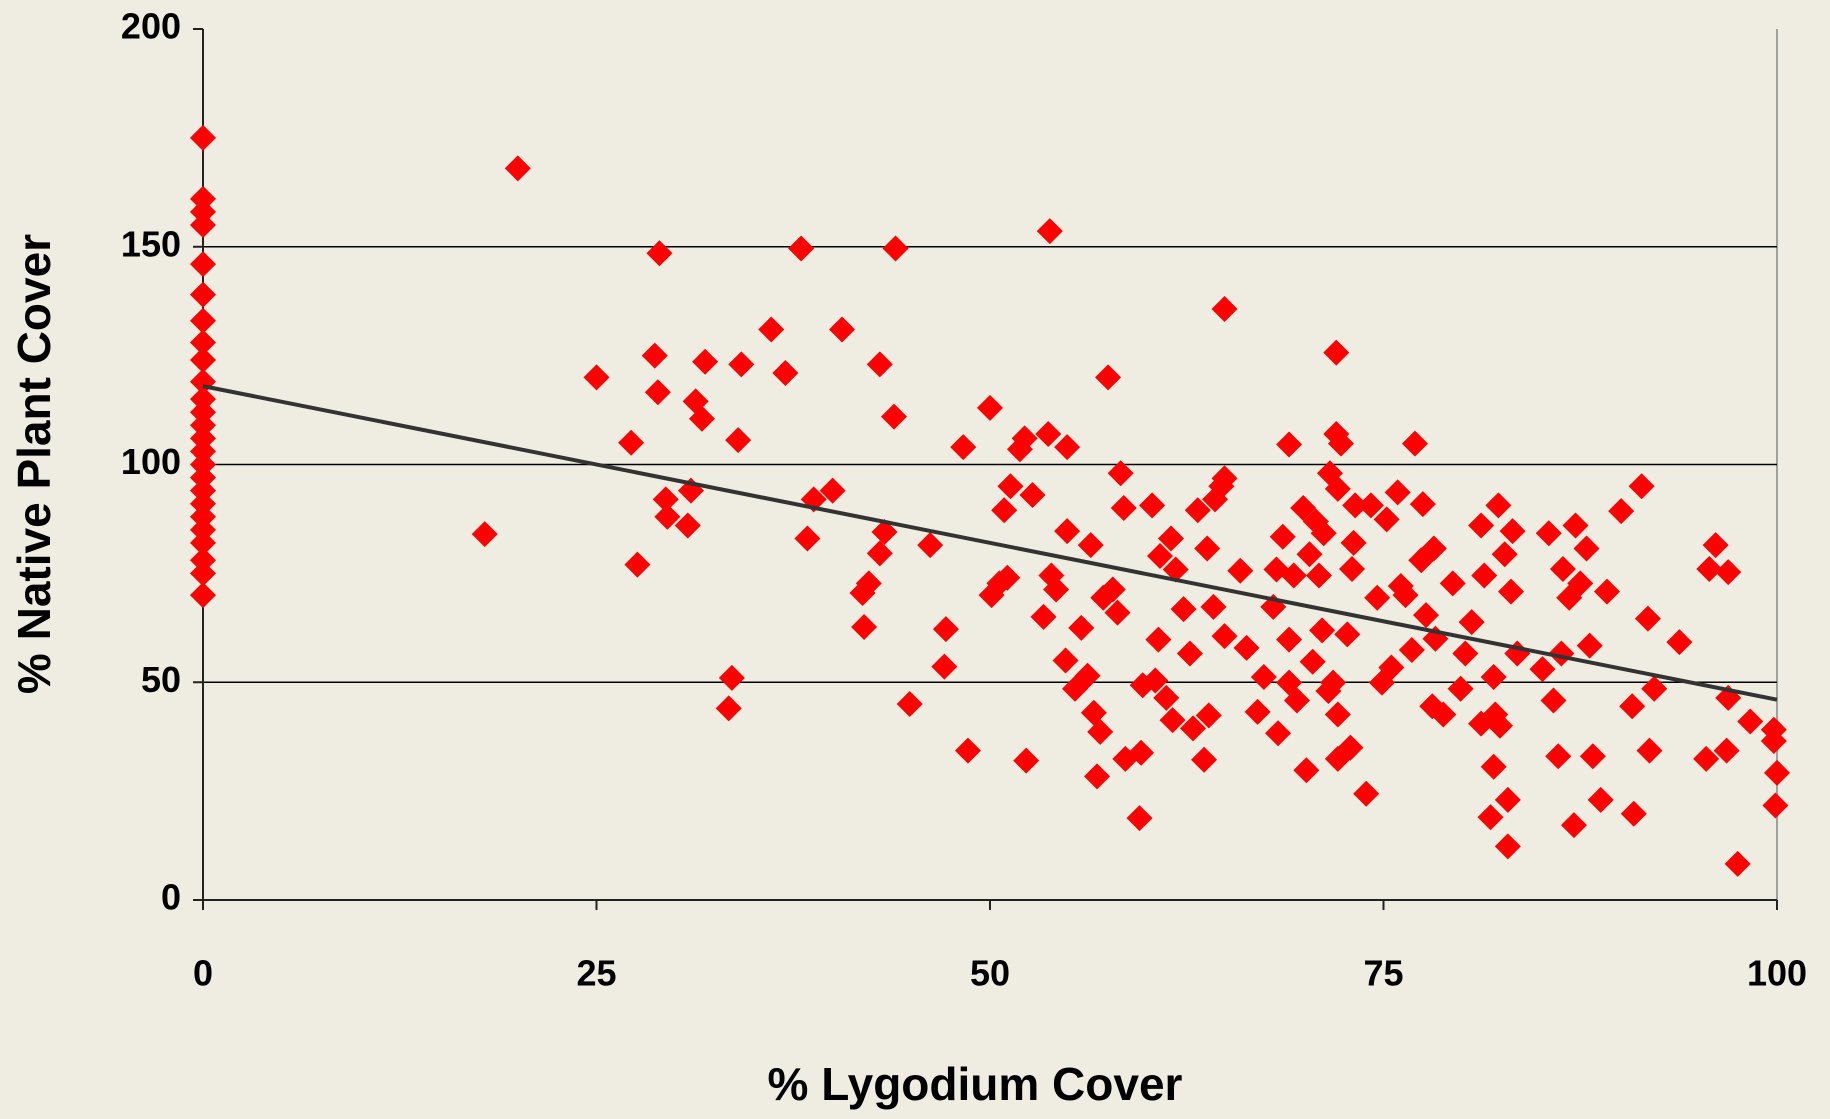 This screenshot has height=1119, width=1830. Describe the element at coordinates (151, 26) in the screenshot. I see `y-tick-label: 200` at that location.